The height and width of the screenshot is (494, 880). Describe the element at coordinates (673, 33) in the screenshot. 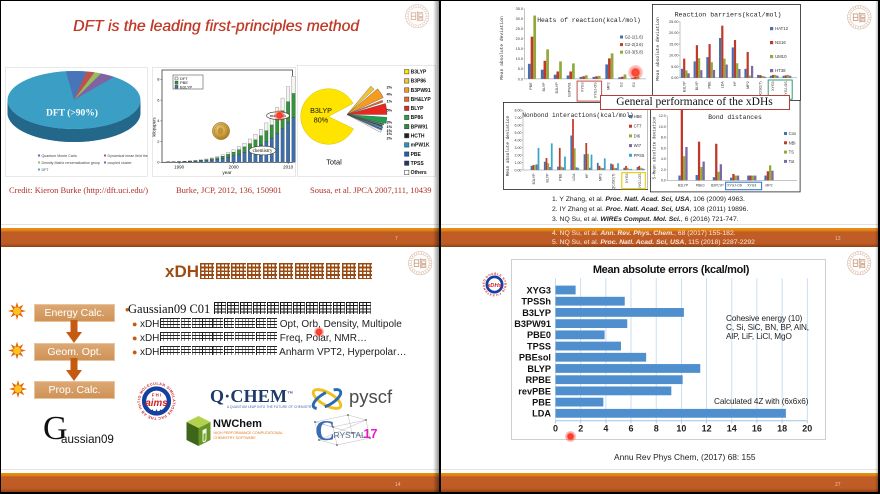

I see `svg-text: 20.00` at that location.